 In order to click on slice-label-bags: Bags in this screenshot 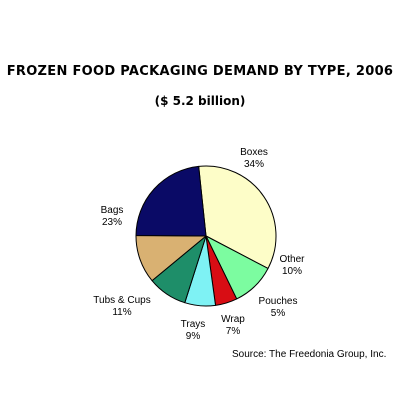, I will do `click(112, 210)`.